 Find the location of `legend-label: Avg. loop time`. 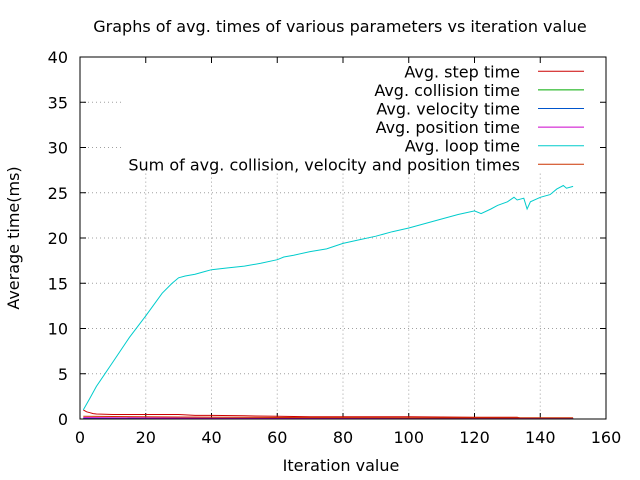

legend-label: Avg. loop time is located at coordinates (462, 146).